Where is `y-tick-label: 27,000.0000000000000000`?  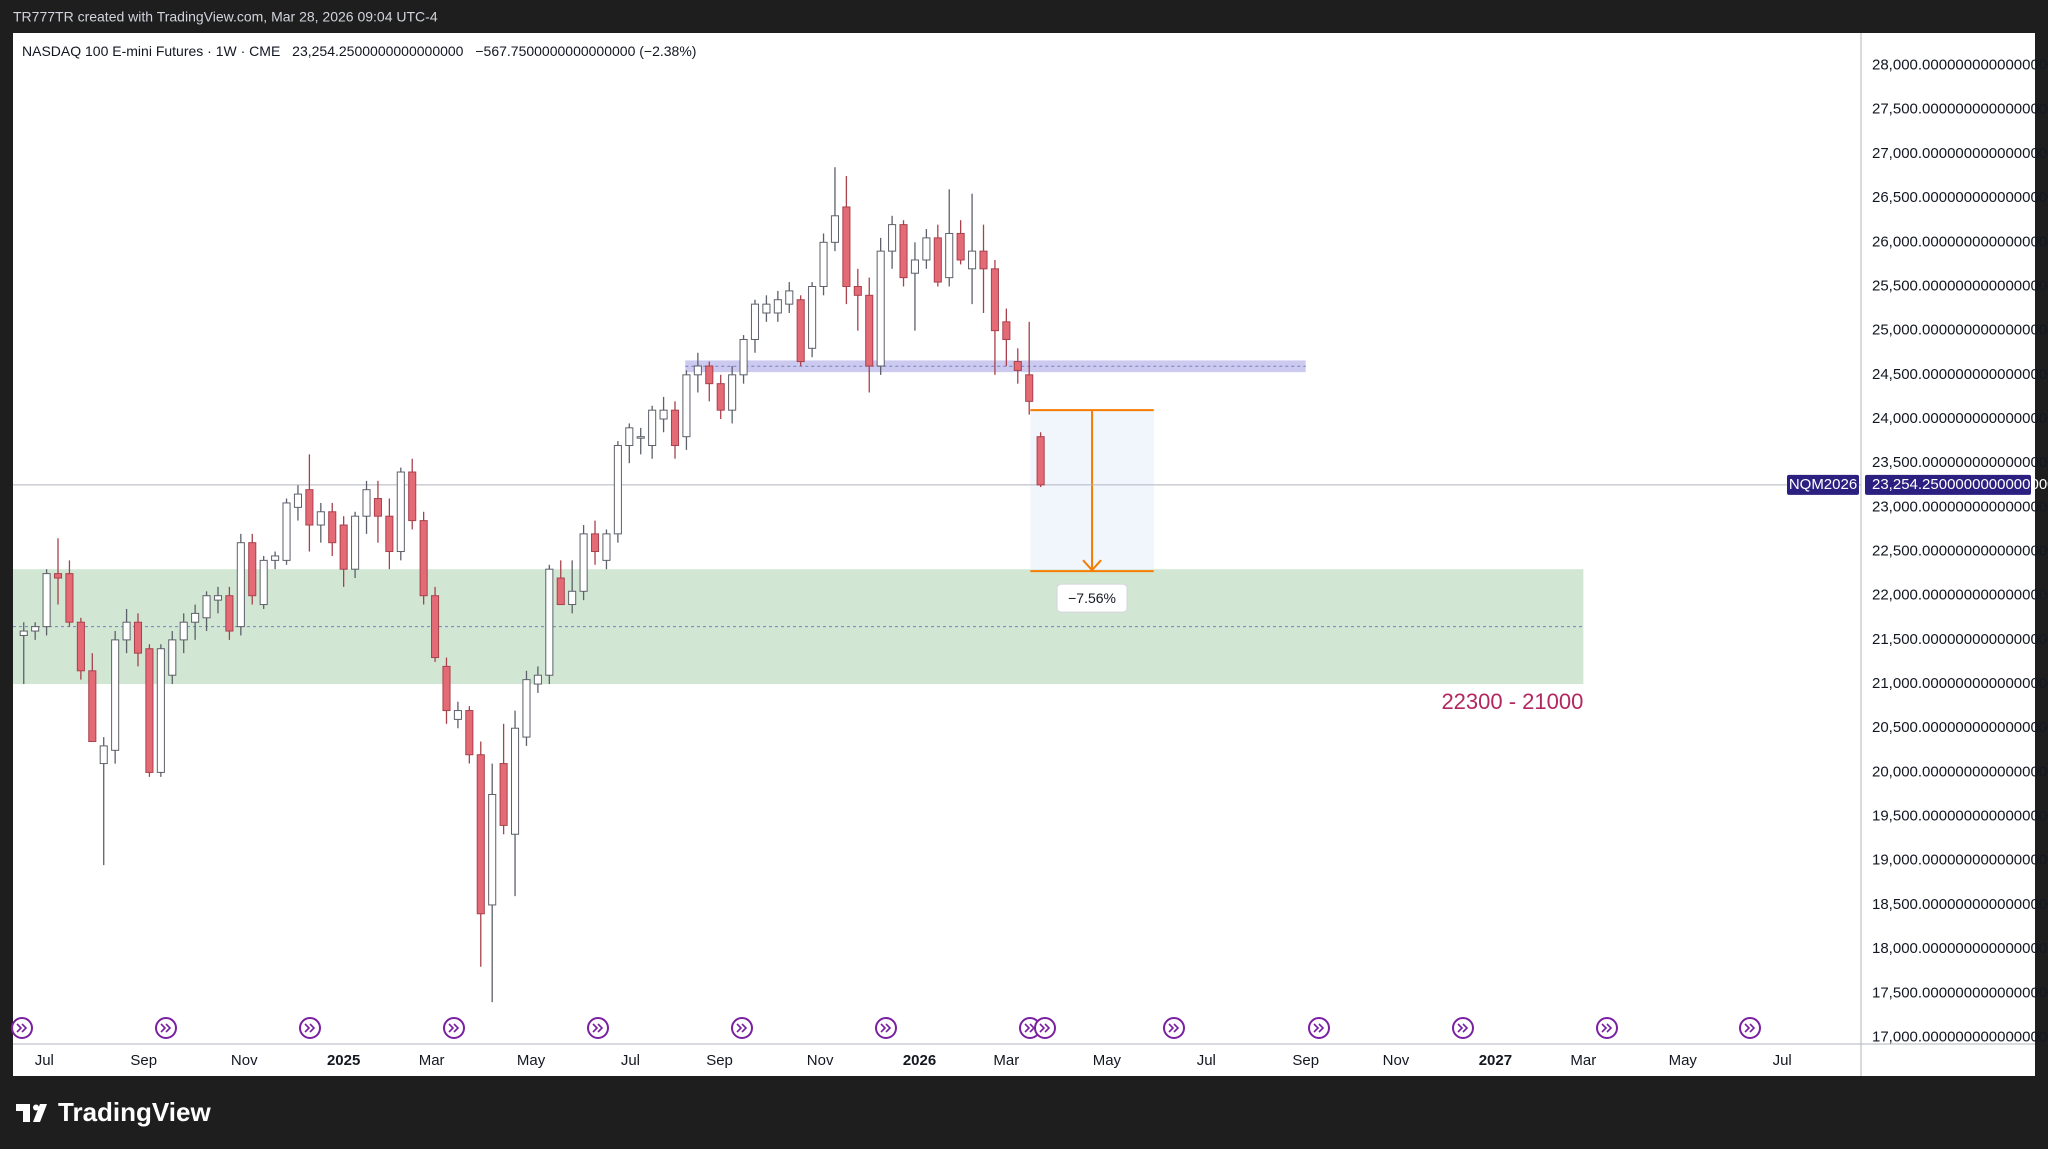 y-tick-label: 27,000.0000000000000000 is located at coordinates (1960, 153).